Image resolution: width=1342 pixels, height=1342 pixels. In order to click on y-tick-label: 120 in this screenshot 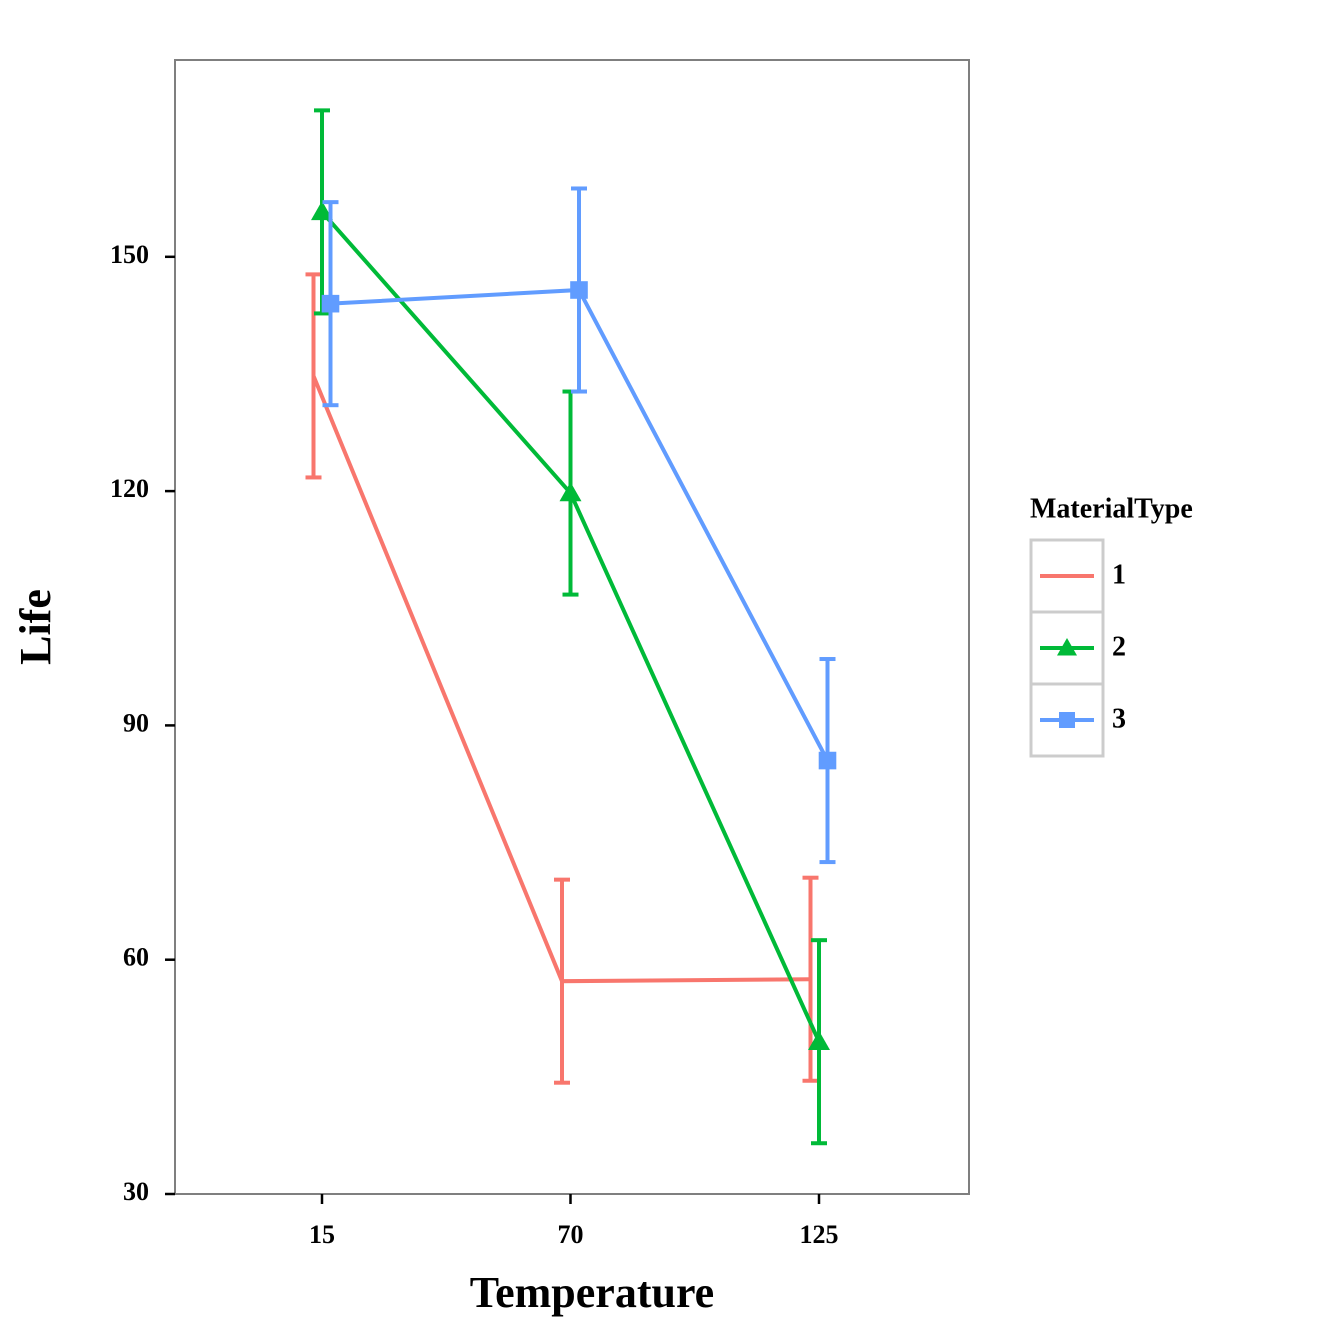, I will do `click(129, 488)`.